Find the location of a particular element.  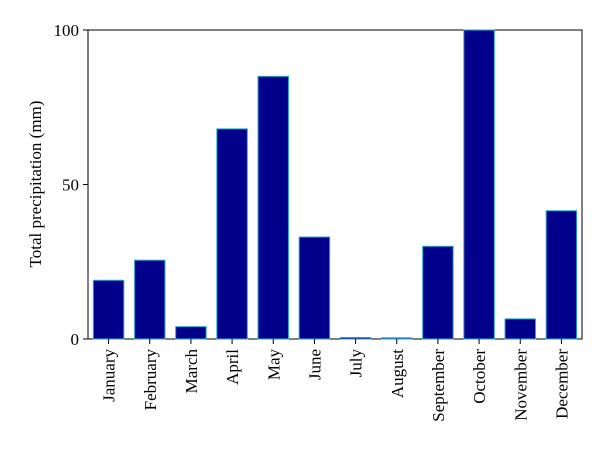

x-tick-label-february: February is located at coordinates (150, 380).